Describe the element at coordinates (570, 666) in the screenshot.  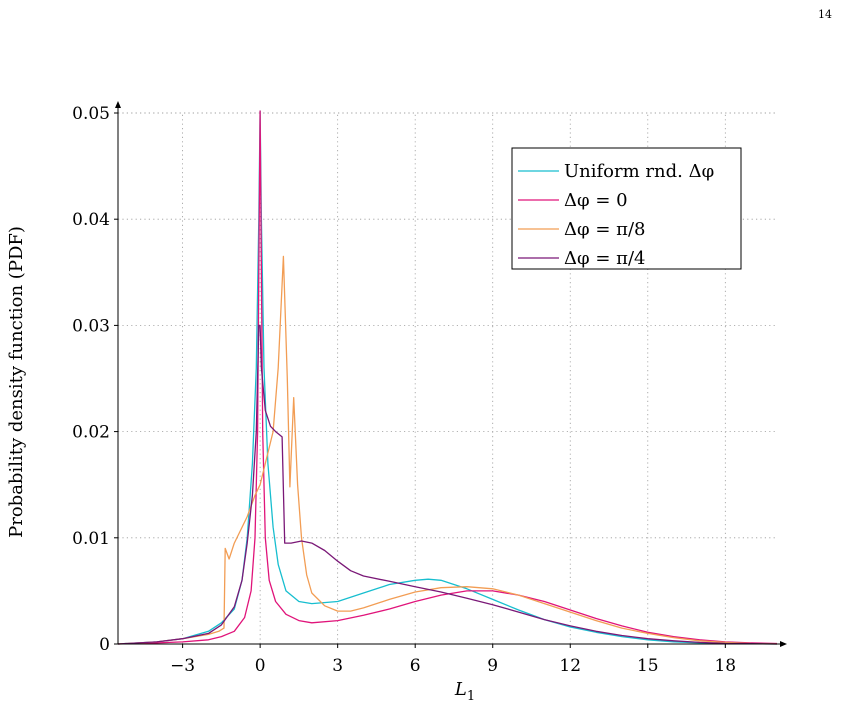
I see `x-tick-label: 12` at that location.